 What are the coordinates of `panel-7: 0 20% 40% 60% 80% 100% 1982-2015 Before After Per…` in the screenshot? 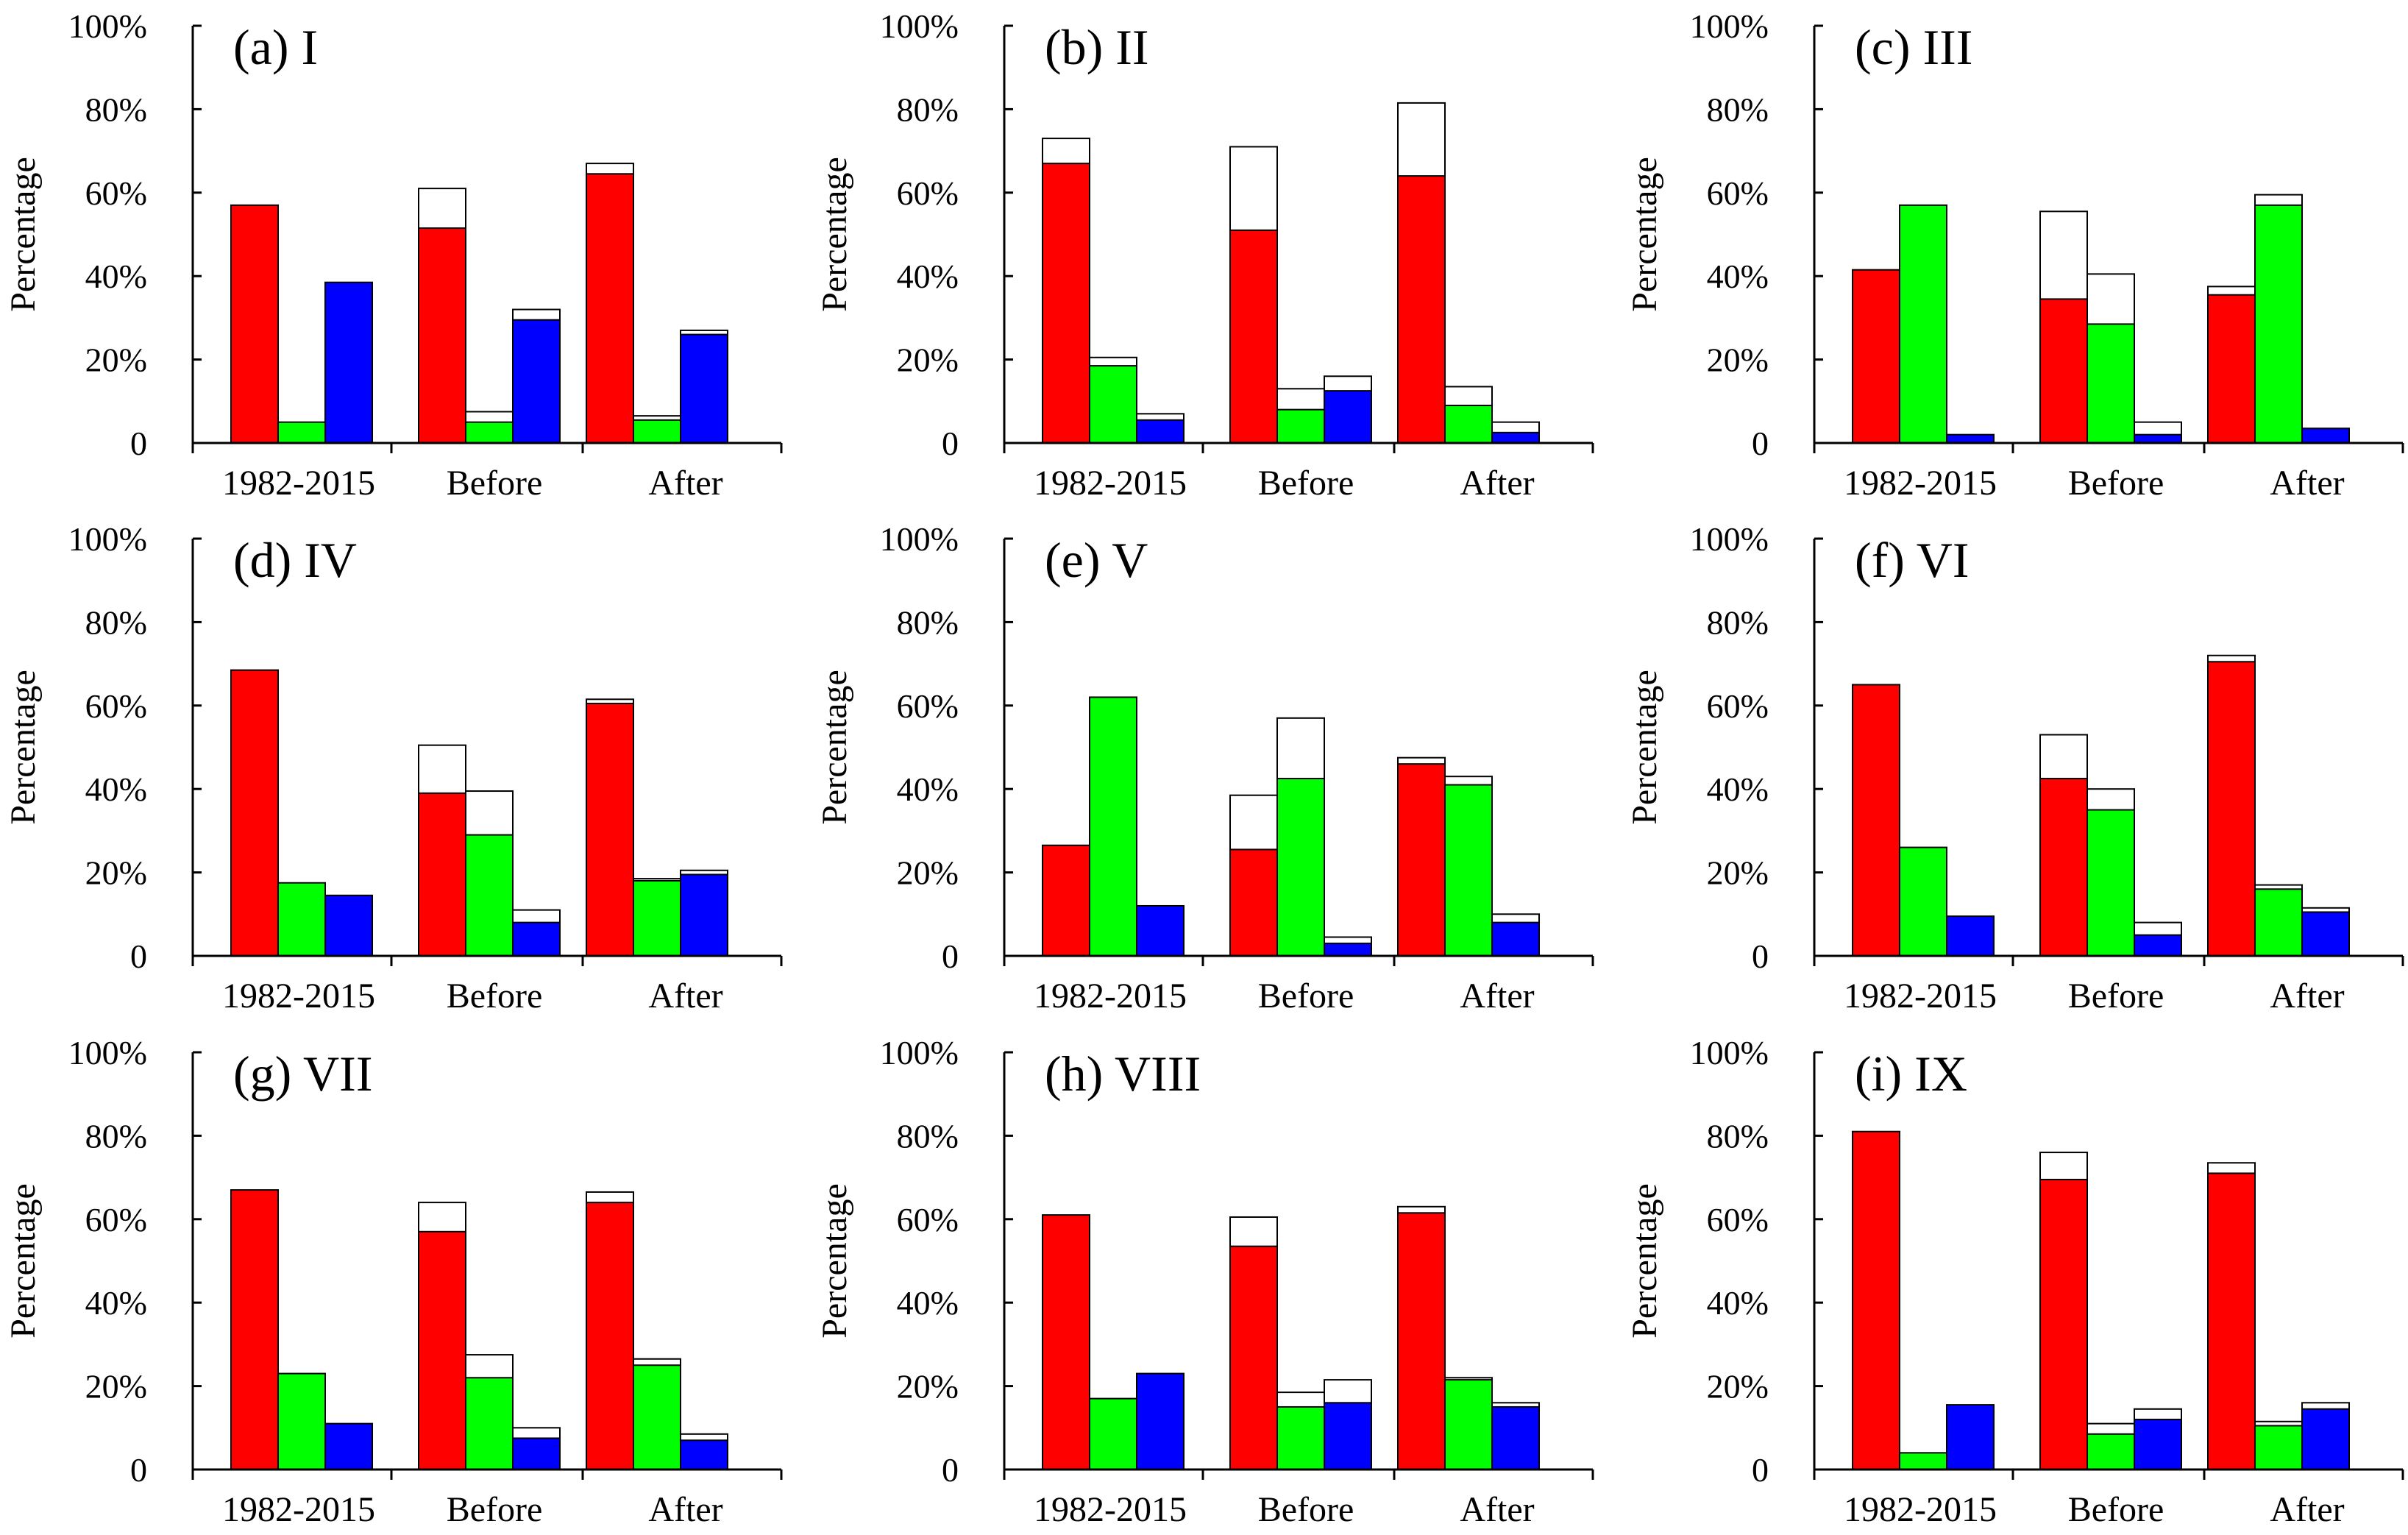 It's located at (393, 1281).